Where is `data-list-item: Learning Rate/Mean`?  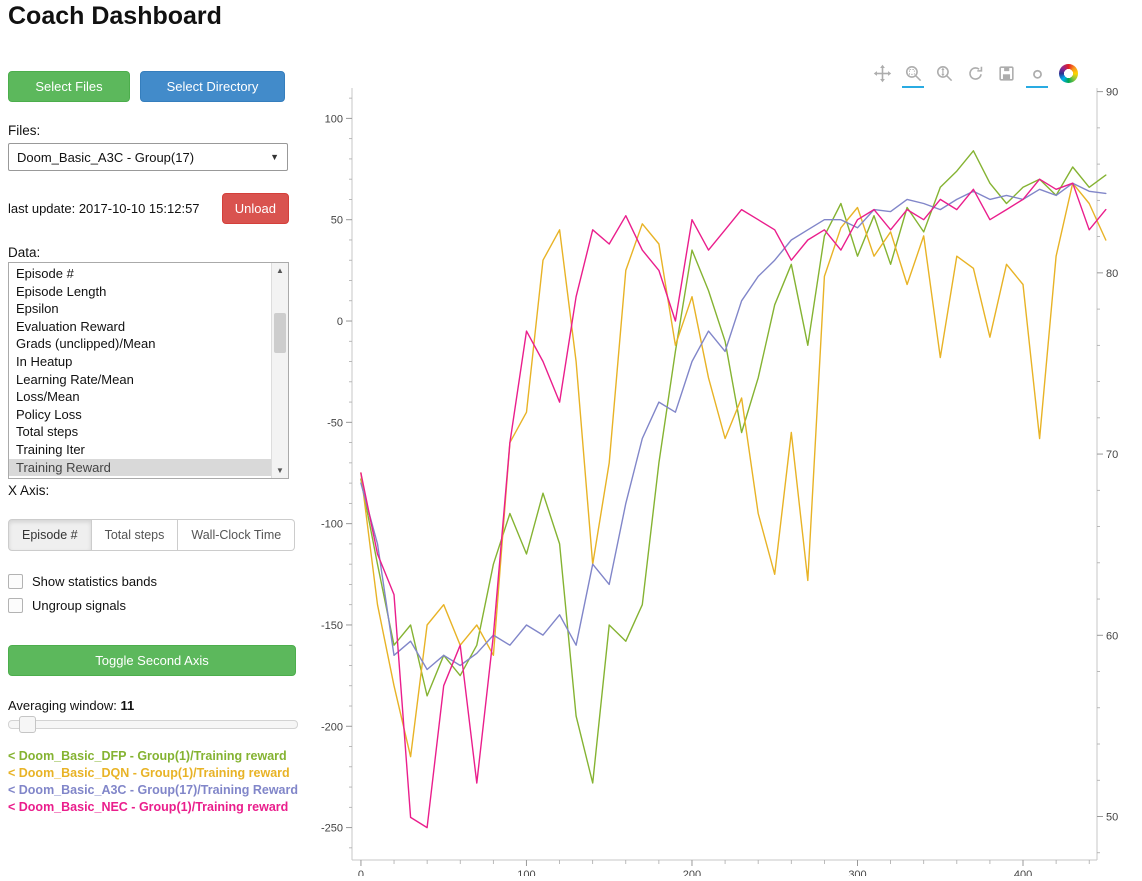
data-list-item: Learning Rate/Mean is located at coordinates (75, 379).